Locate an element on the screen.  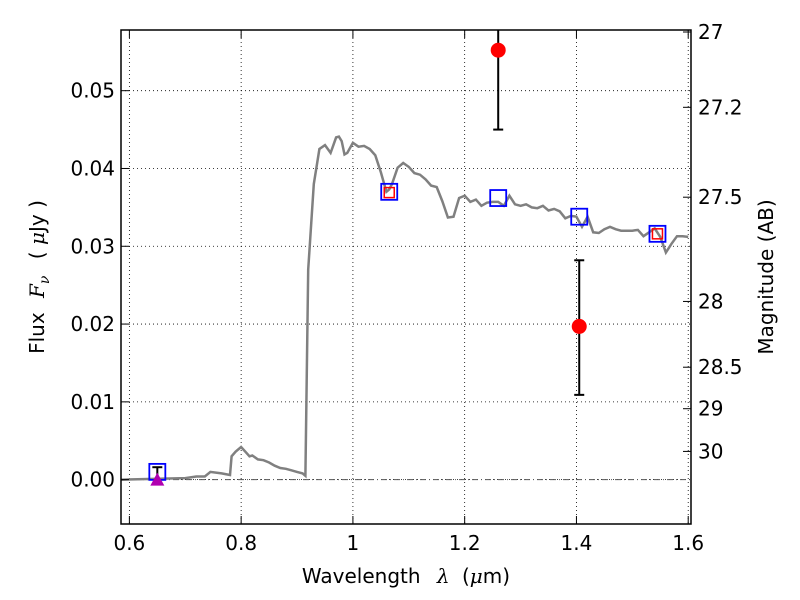
x-axis-label-symbol: λ is located at coordinates (443, 576).